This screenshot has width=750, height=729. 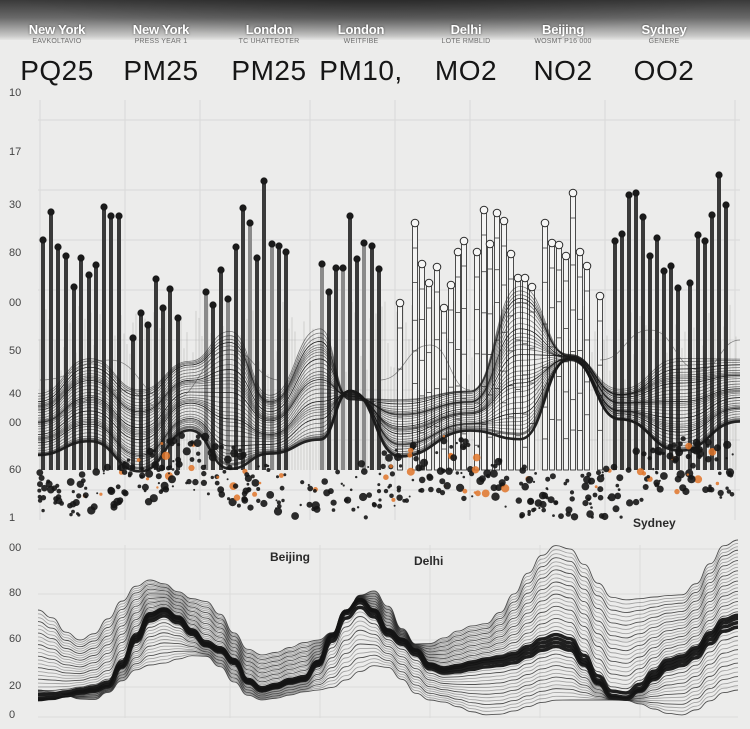 I want to click on y-tick-top: 1, so click(x=12, y=518).